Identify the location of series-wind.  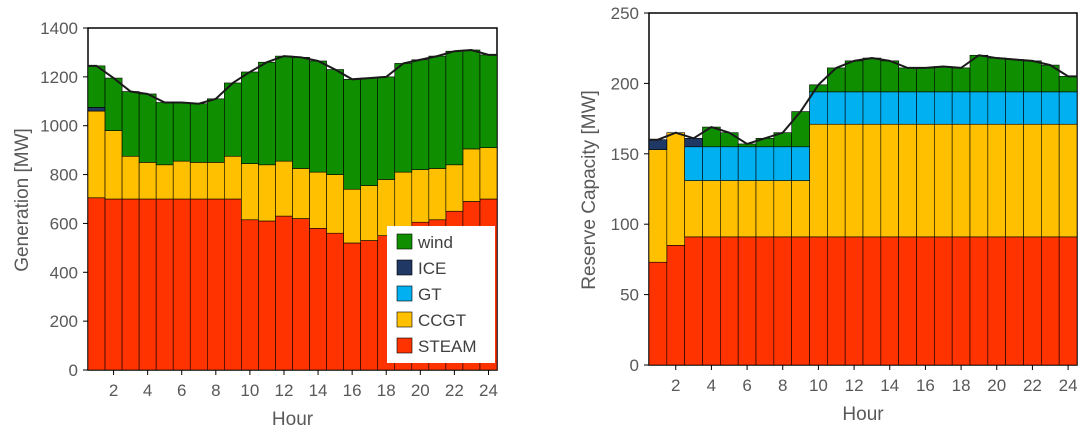
(890, 101).